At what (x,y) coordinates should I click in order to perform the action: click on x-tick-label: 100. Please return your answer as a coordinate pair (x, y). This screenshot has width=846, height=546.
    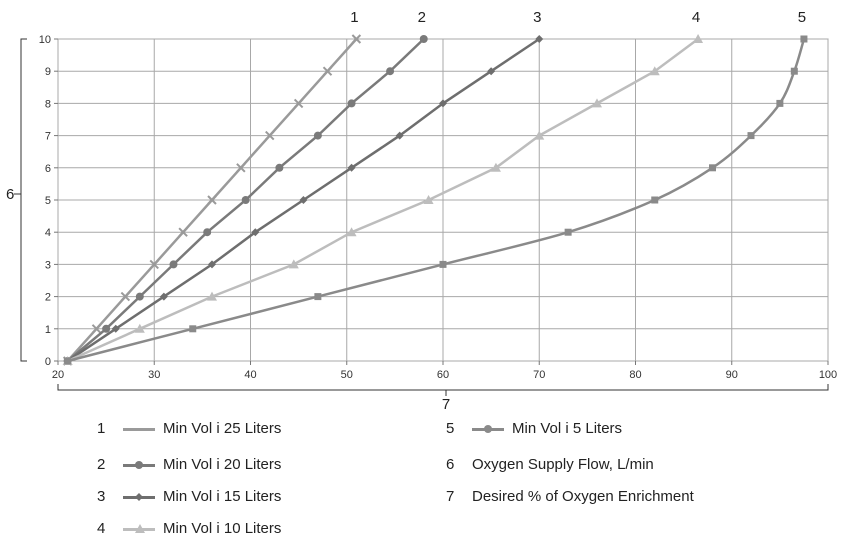
    Looking at the image, I should click on (828, 375).